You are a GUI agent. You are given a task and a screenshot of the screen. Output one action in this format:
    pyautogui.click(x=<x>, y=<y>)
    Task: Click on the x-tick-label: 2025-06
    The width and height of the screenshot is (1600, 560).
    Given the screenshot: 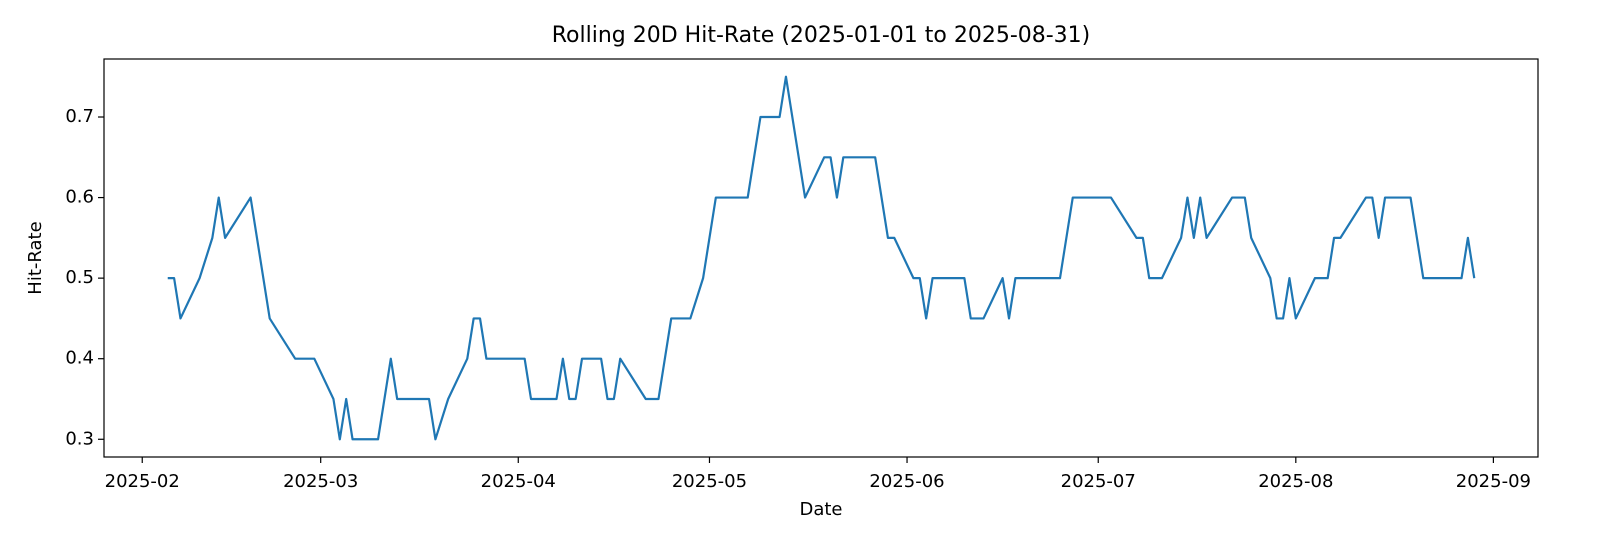 What is the action you would take?
    pyautogui.click(x=906, y=481)
    